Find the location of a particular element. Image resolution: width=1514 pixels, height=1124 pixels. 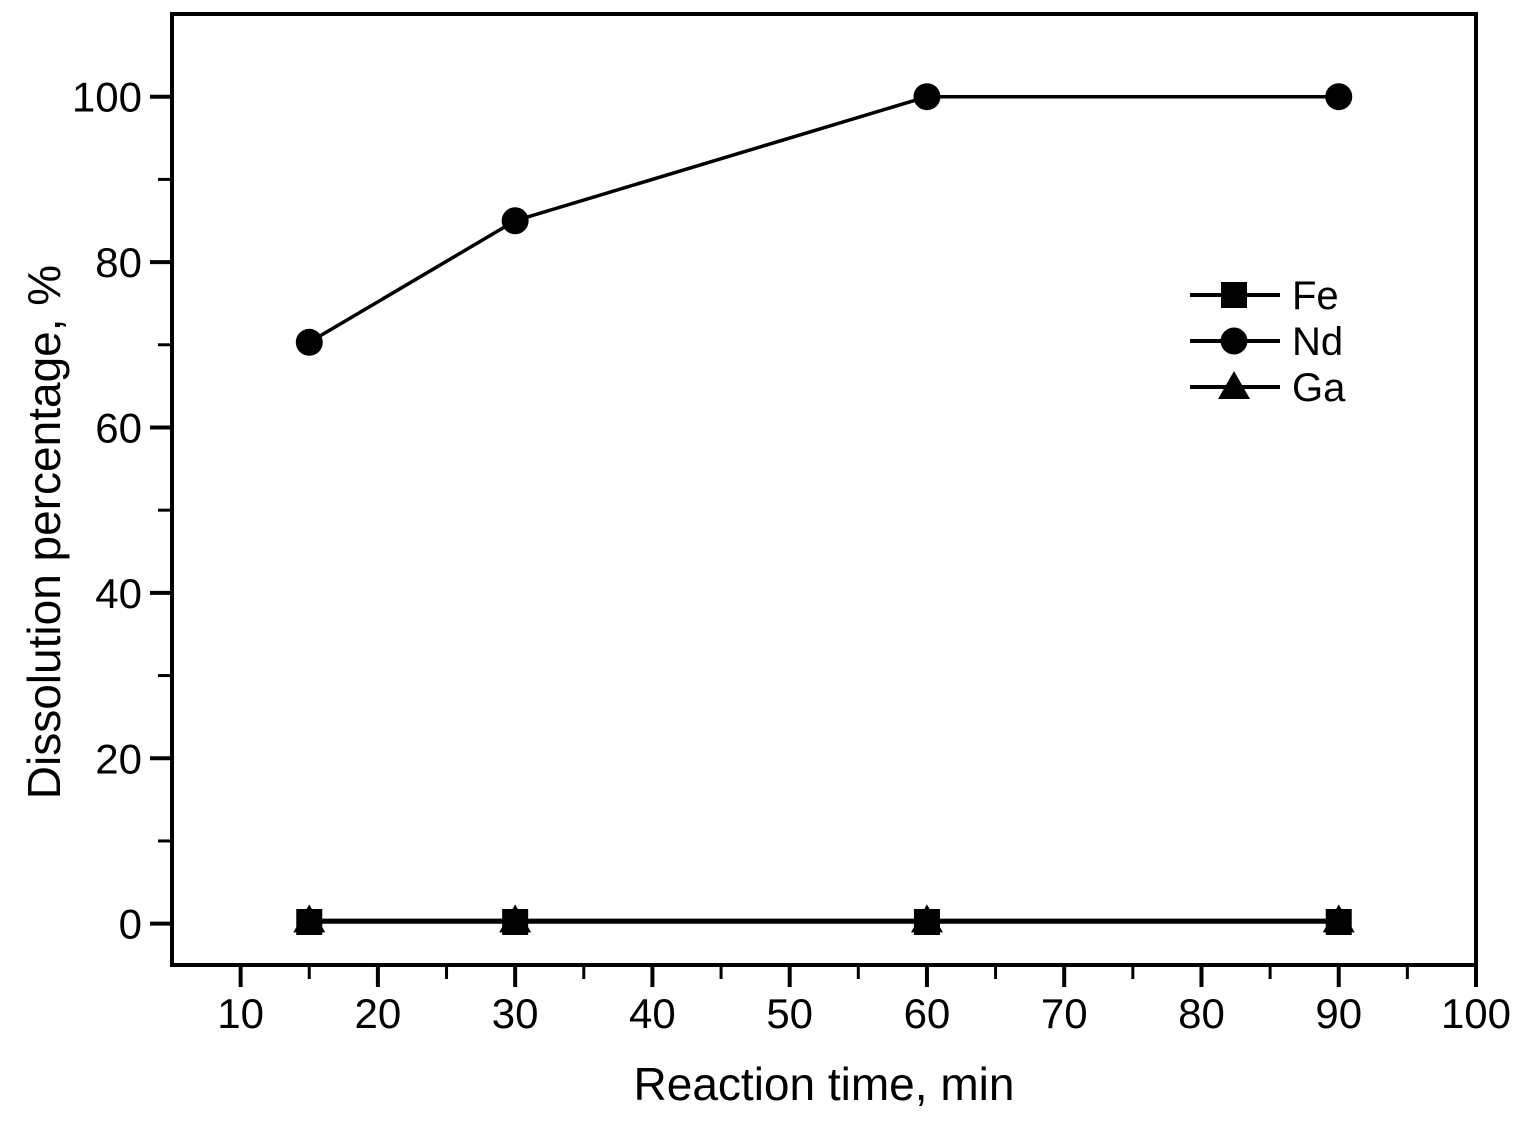

legend-label-nd: Nd is located at coordinates (1317, 342).